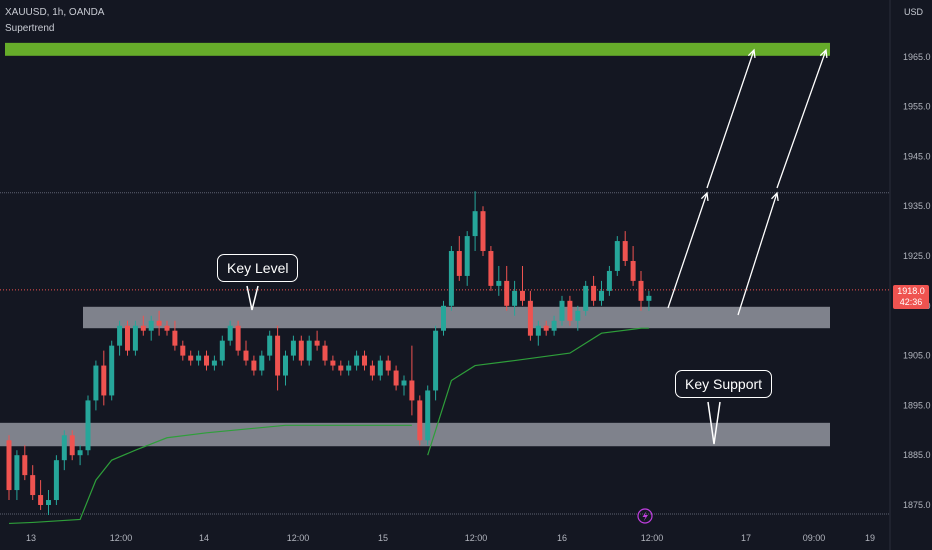 The image size is (932, 550). I want to click on price-tick-label: 1885.0, so click(917, 455).